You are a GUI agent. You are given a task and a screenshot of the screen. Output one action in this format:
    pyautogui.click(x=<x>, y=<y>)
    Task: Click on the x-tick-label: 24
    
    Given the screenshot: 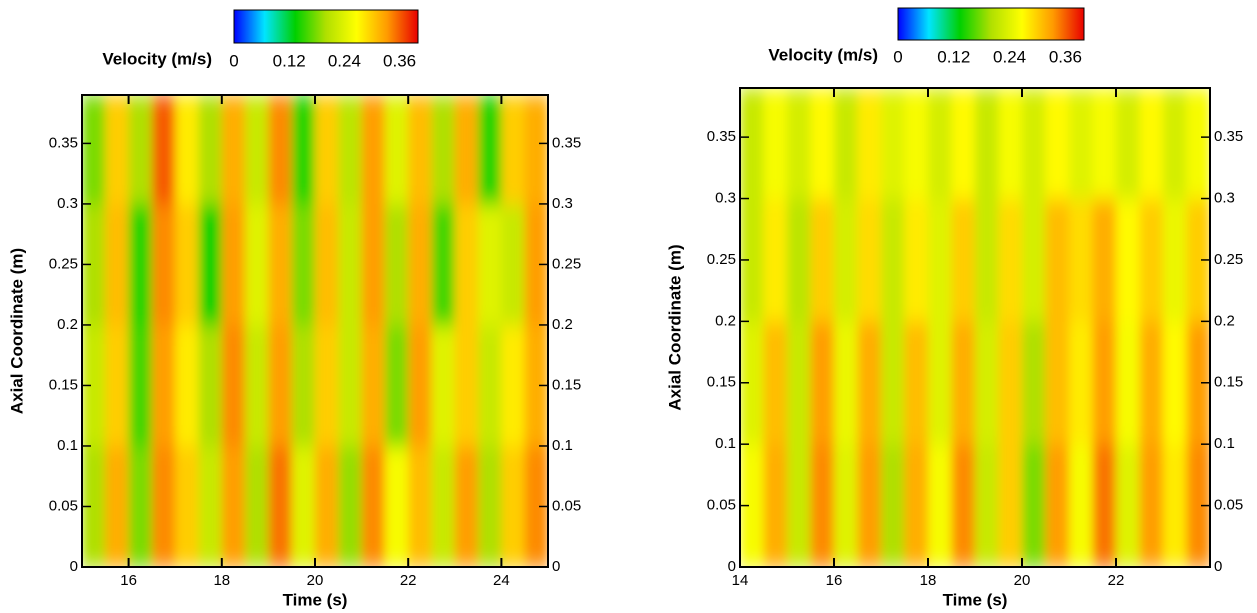 What is the action you would take?
    pyautogui.click(x=501, y=580)
    